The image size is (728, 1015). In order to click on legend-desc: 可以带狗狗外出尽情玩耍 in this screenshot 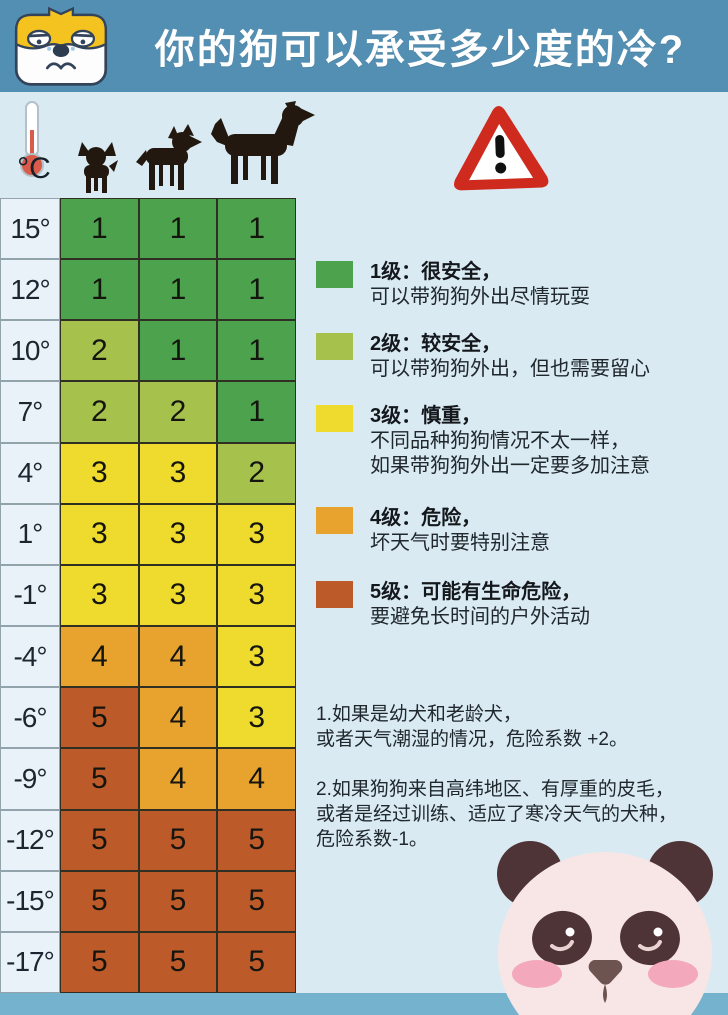, I will do `click(480, 297)`.